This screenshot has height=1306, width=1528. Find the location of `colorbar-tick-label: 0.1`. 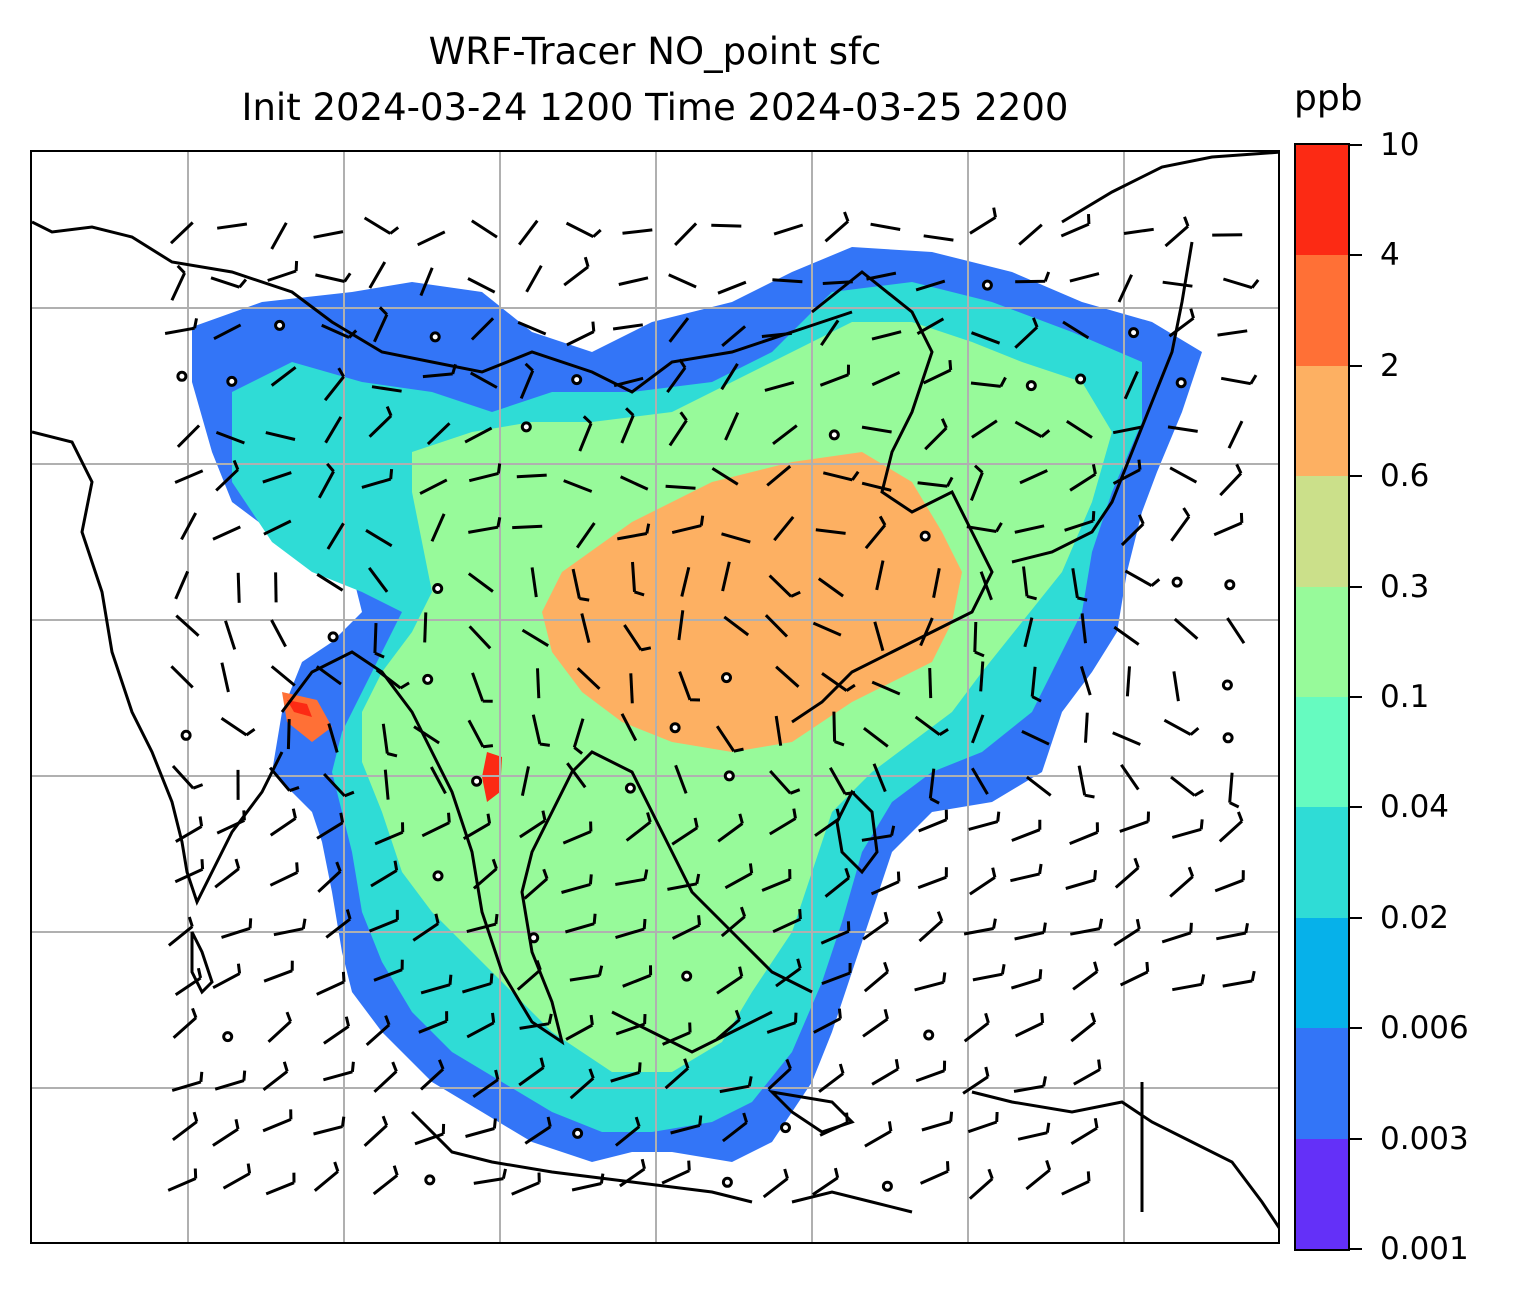

colorbar-tick-label: 0.1 is located at coordinates (1405, 697).